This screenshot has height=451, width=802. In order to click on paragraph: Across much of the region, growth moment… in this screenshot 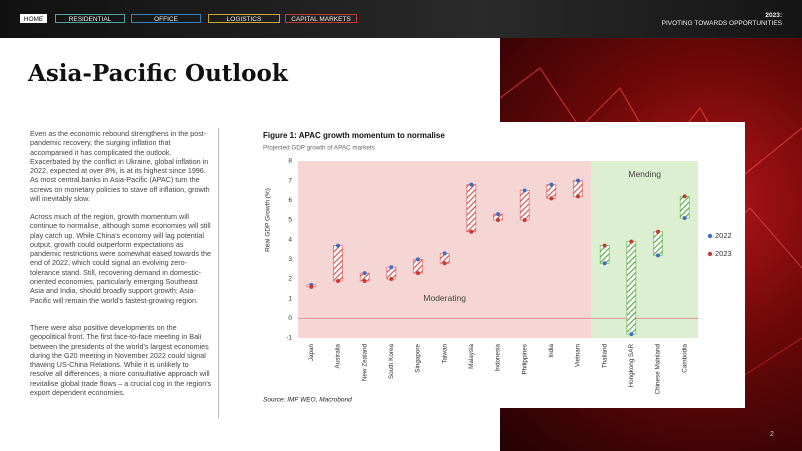, I will do `click(120, 258)`.